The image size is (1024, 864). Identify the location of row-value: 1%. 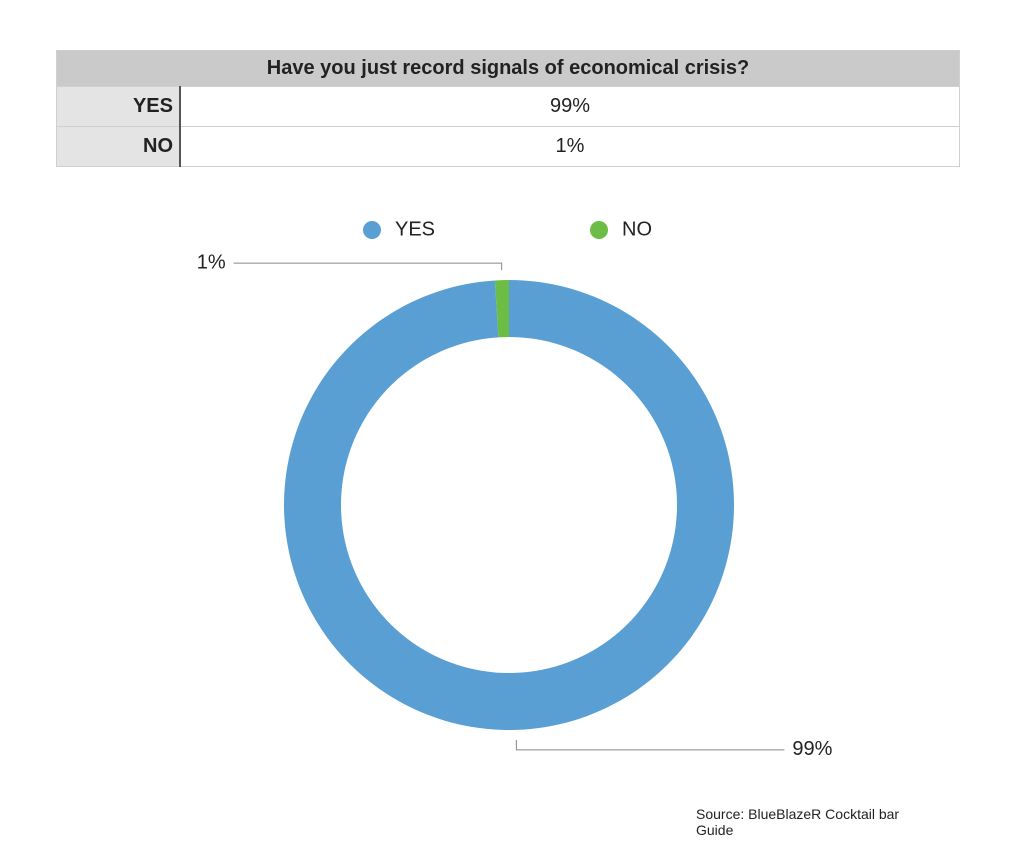
(569, 146).